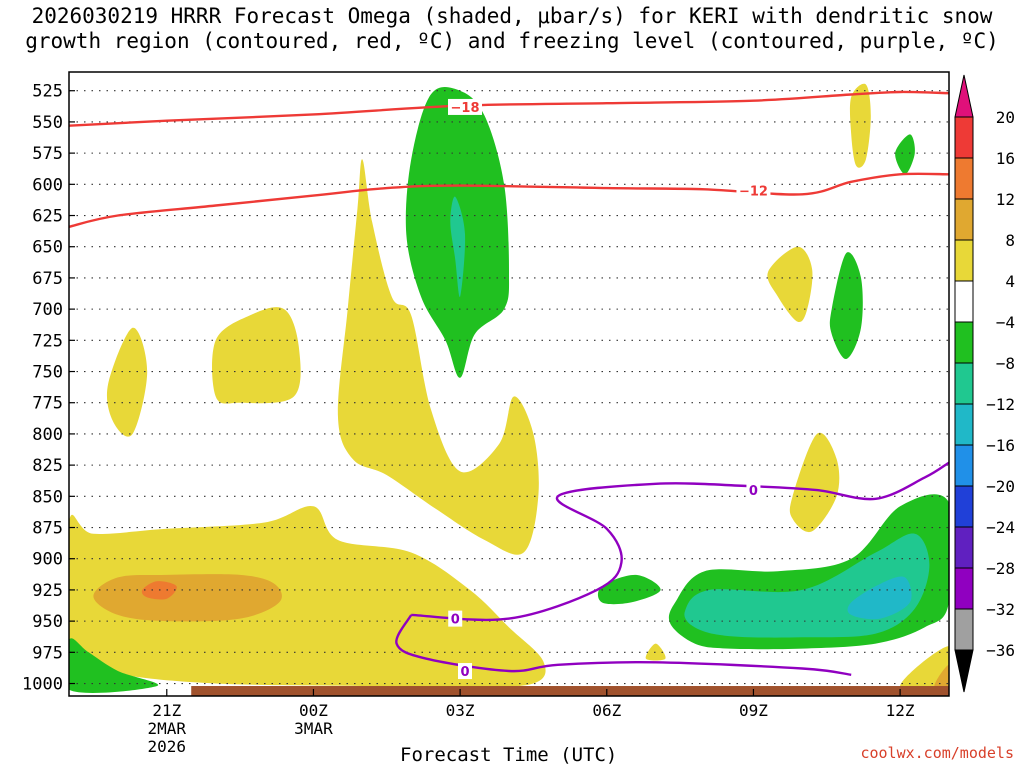 The image size is (1024, 768). What do you see at coordinates (1000, 404) in the screenshot?
I see `colorbar-label: −12` at bounding box center [1000, 404].